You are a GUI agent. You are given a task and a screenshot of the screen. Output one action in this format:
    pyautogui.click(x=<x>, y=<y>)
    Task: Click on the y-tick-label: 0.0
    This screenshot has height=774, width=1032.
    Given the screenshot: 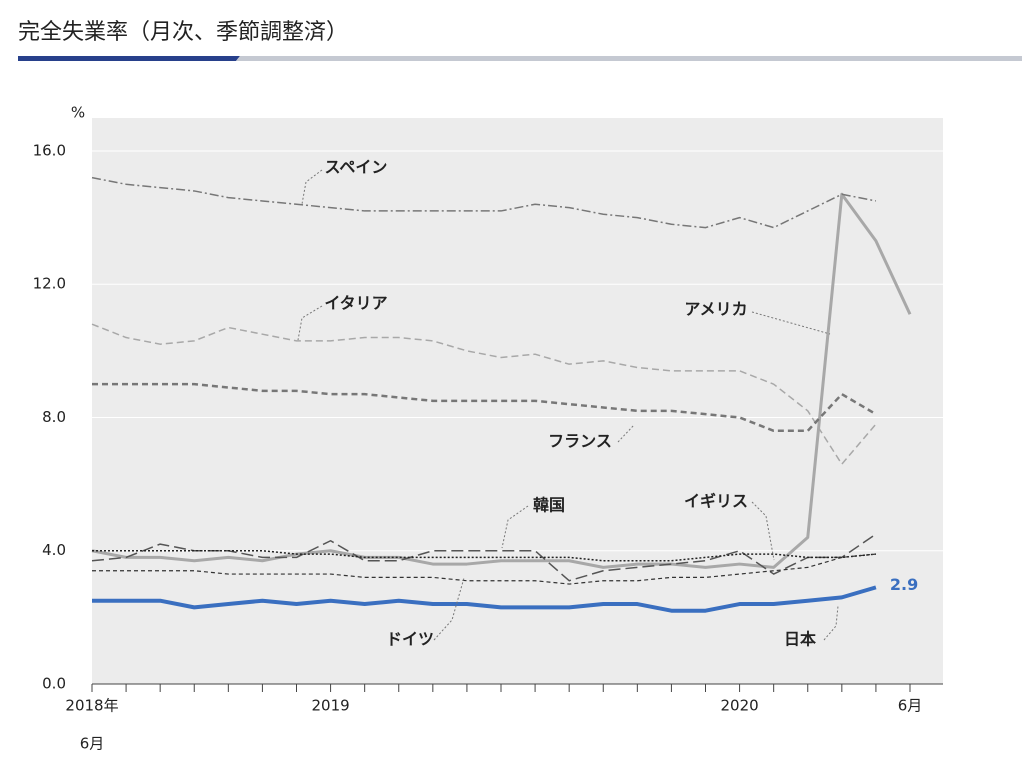 What is the action you would take?
    pyautogui.click(x=54, y=684)
    